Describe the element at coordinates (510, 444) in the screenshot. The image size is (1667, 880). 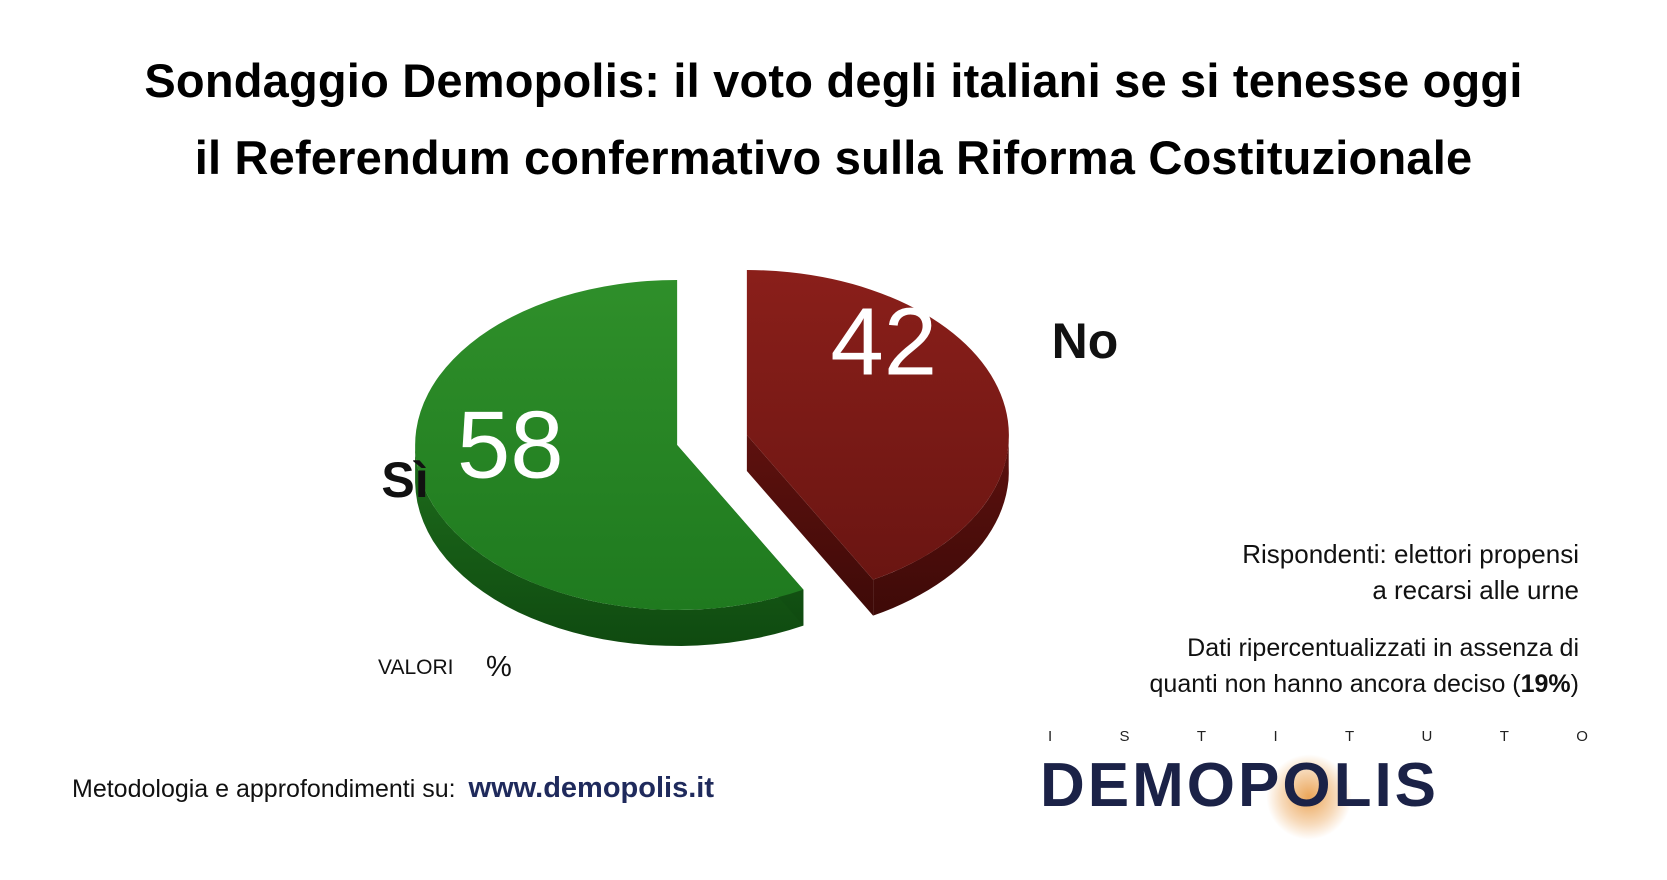
I see `slice-value-label: 58` at that location.